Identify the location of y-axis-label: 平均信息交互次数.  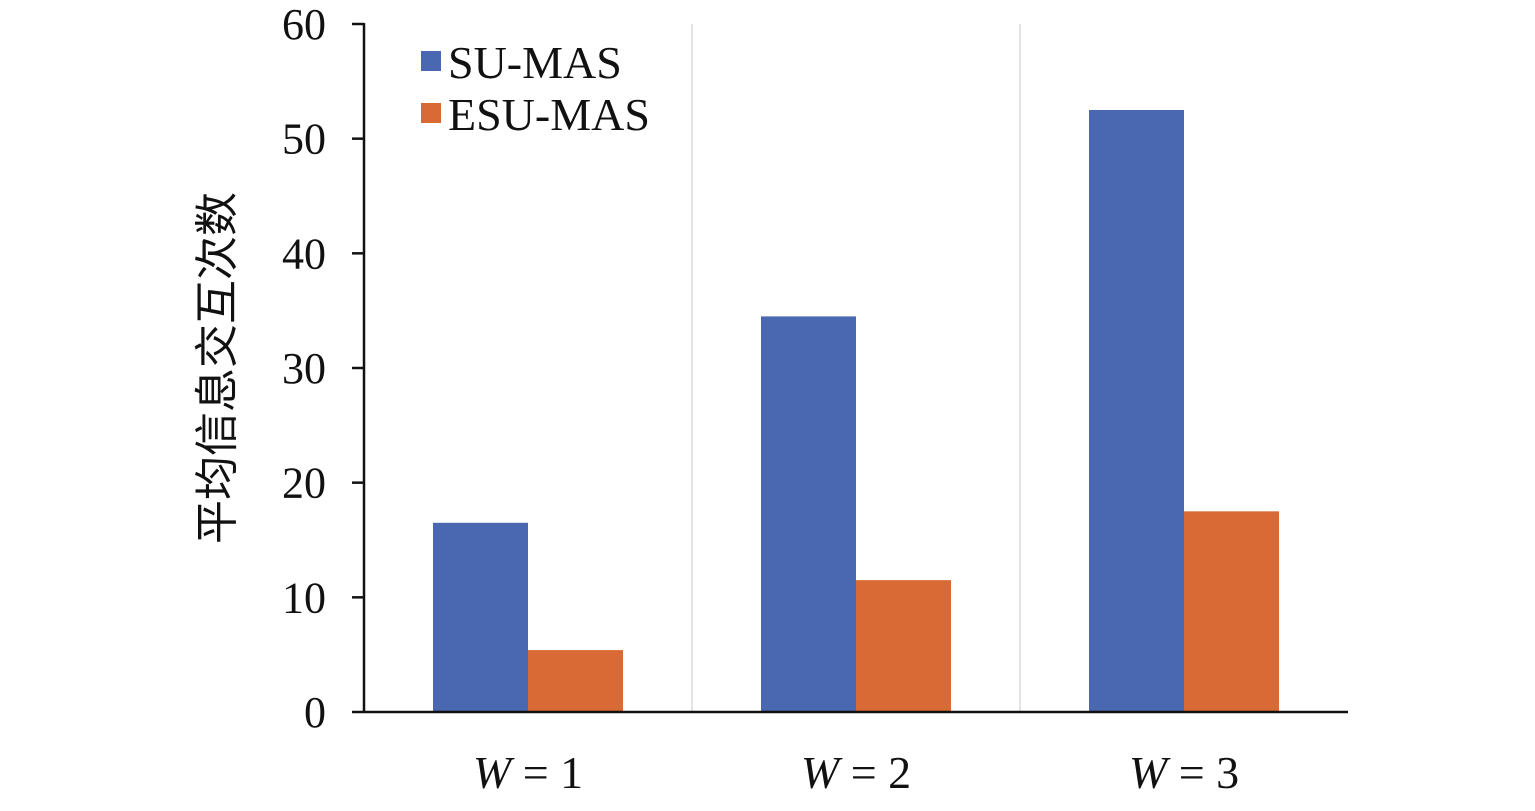
(217, 368).